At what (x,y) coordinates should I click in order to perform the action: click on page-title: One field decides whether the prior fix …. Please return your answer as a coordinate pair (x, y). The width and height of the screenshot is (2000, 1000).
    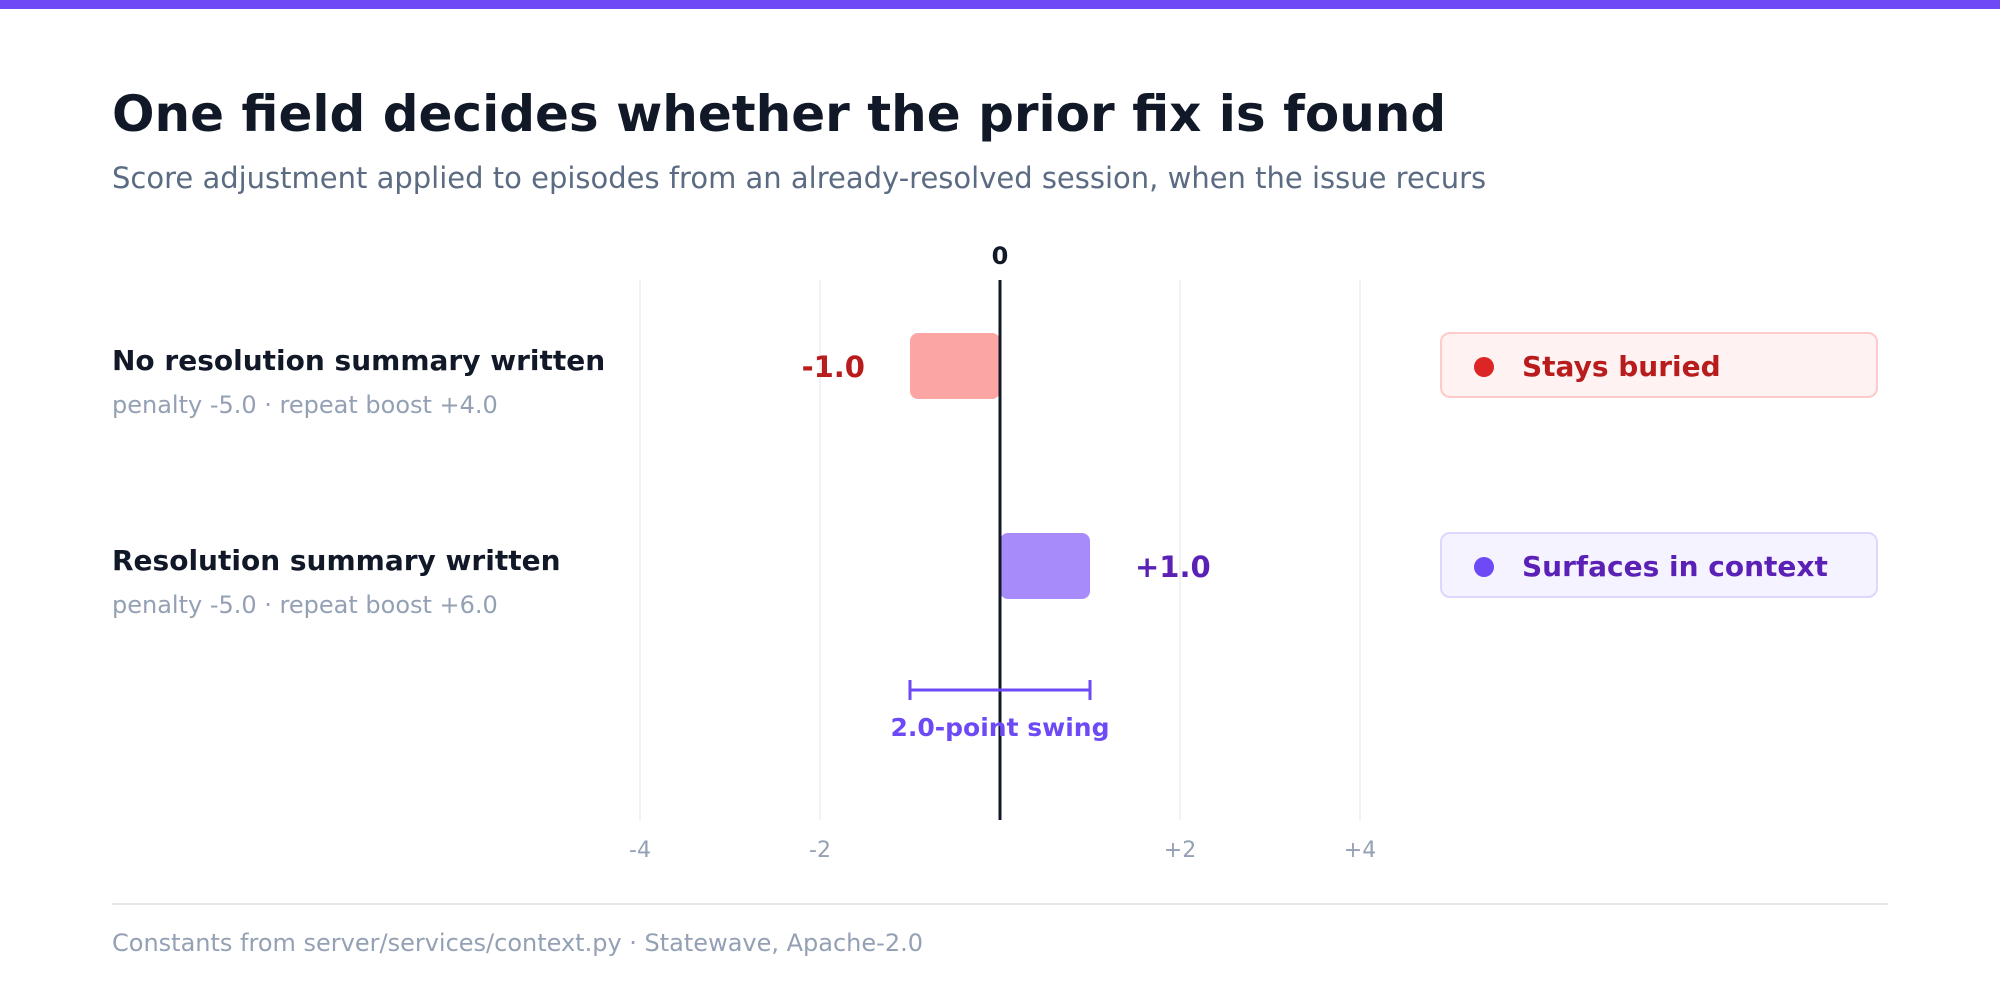
    Looking at the image, I should click on (779, 114).